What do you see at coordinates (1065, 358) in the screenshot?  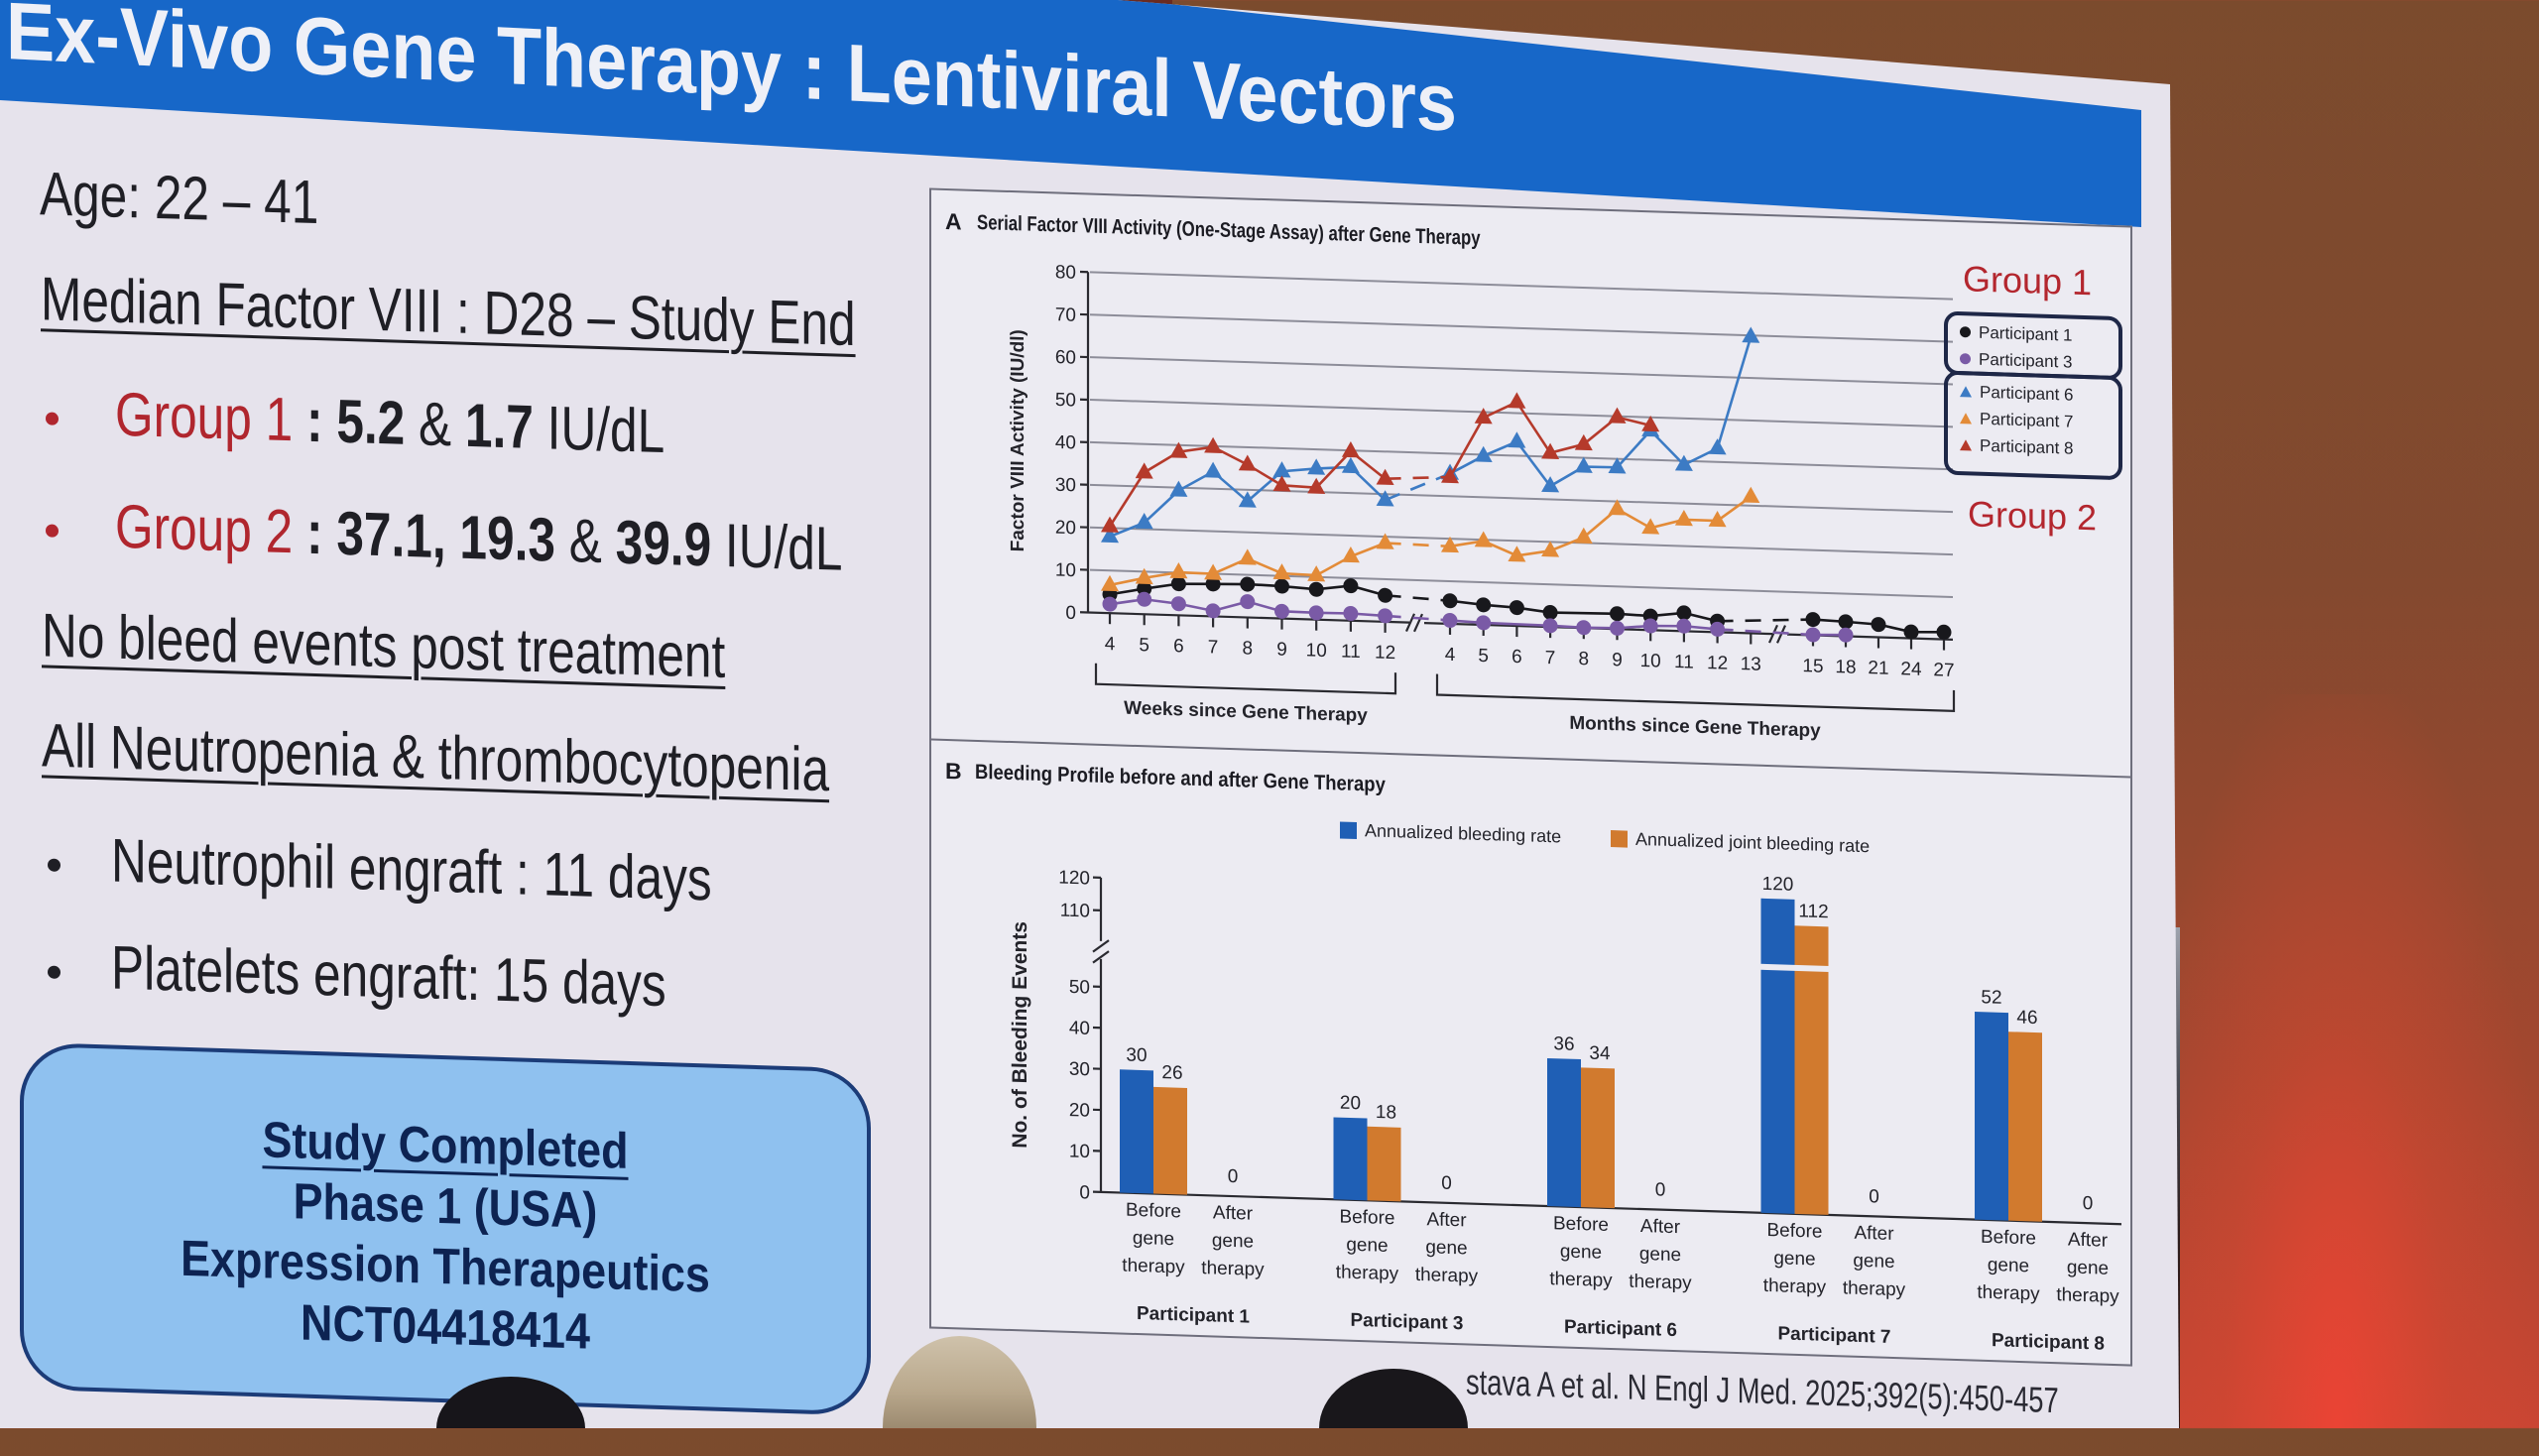 I see `y-tick-label: 60` at bounding box center [1065, 358].